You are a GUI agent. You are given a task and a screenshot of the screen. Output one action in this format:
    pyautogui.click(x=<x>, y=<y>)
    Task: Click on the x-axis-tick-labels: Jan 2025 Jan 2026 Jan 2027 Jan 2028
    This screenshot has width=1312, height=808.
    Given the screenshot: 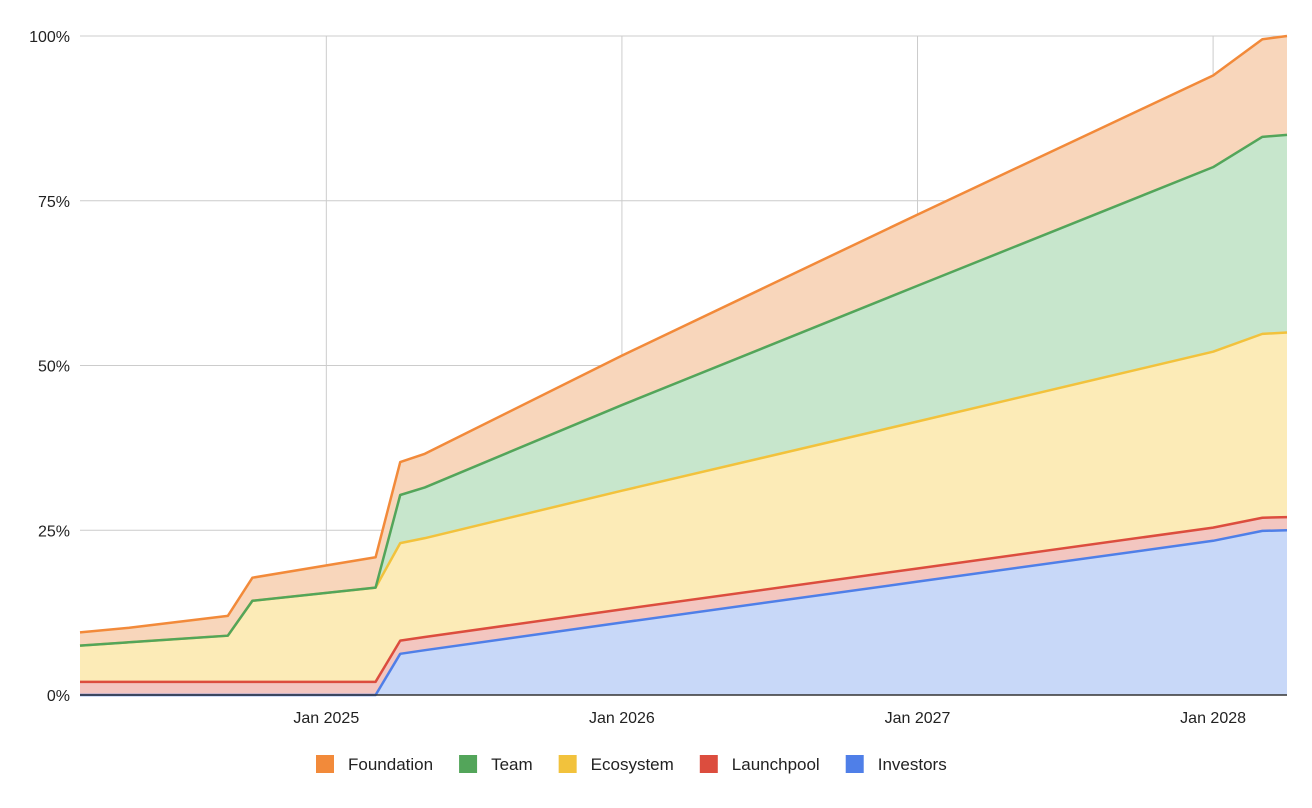 What is the action you would take?
    pyautogui.click(x=769, y=718)
    